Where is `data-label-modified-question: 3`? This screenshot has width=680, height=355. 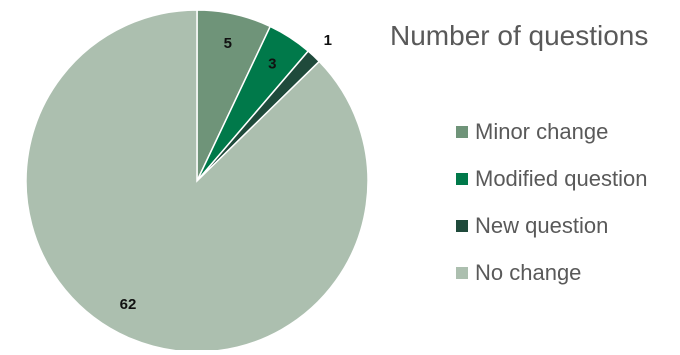
data-label-modified-question: 3 is located at coordinates (272, 64).